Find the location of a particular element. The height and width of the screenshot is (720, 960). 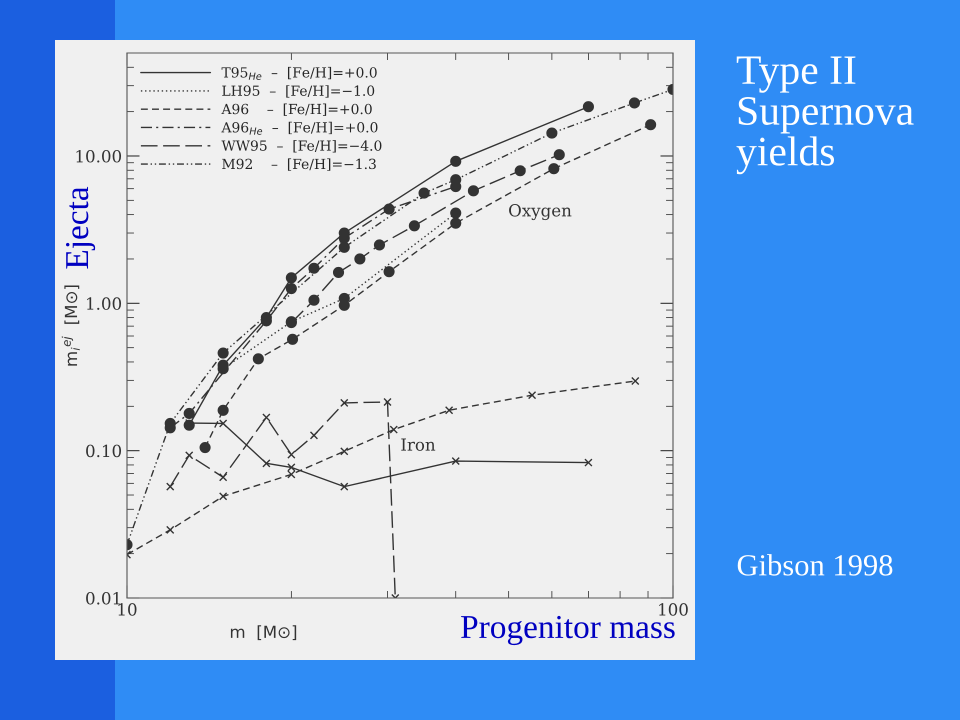

legend-label: A96$_{He}$ – [Fe/H]=+0.0 is located at coordinates (299, 128).